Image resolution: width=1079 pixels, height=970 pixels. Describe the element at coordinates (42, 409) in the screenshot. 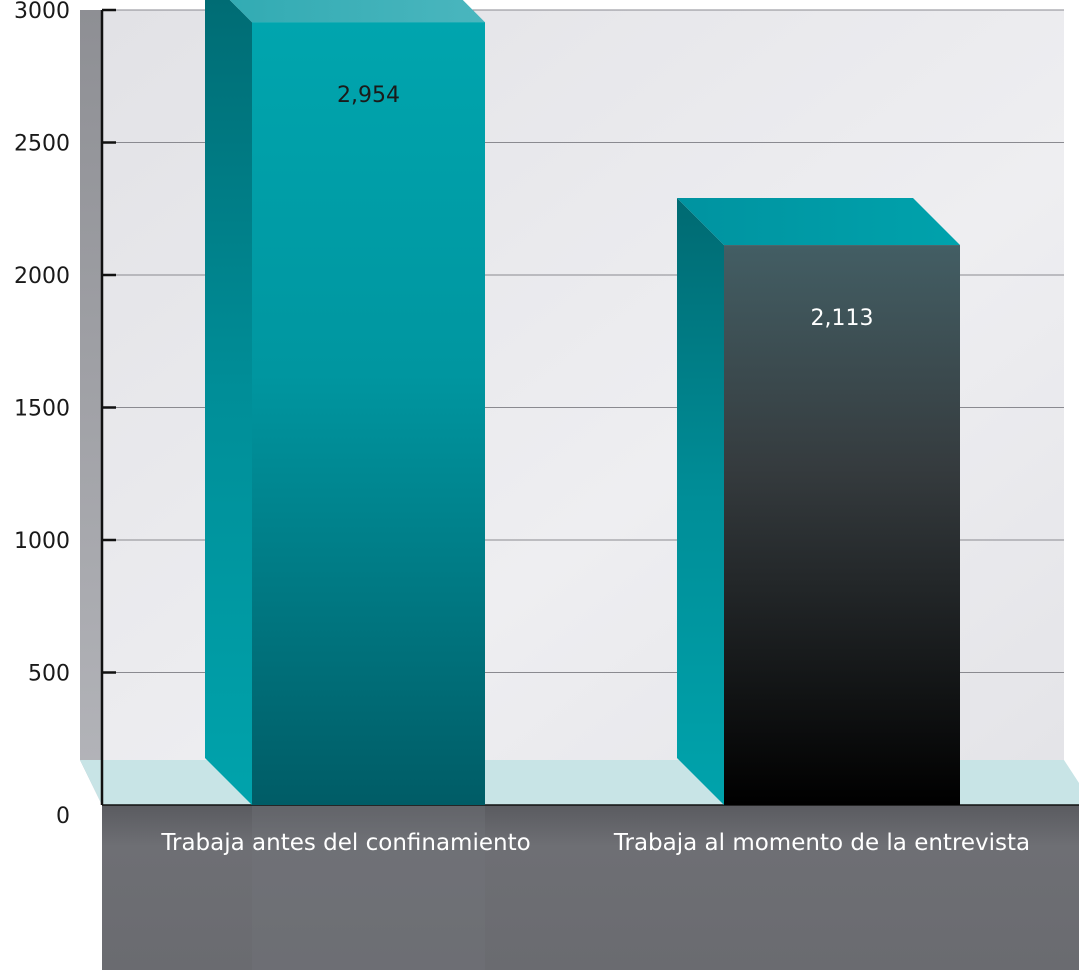

I see `y-tick-label: 1500` at that location.